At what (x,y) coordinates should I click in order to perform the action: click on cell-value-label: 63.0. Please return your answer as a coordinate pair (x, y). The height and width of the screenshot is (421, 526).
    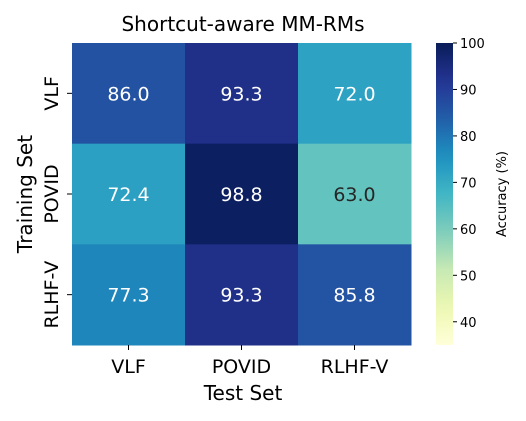
    Looking at the image, I should click on (354, 195).